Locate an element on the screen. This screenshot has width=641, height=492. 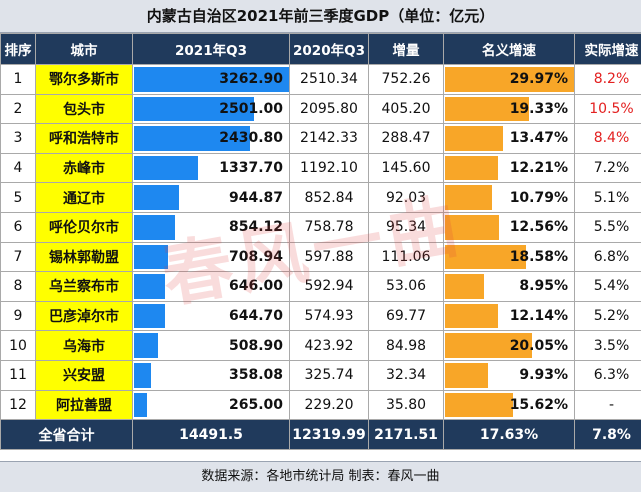
city-cell: 乌海市 is located at coordinates (84, 345).